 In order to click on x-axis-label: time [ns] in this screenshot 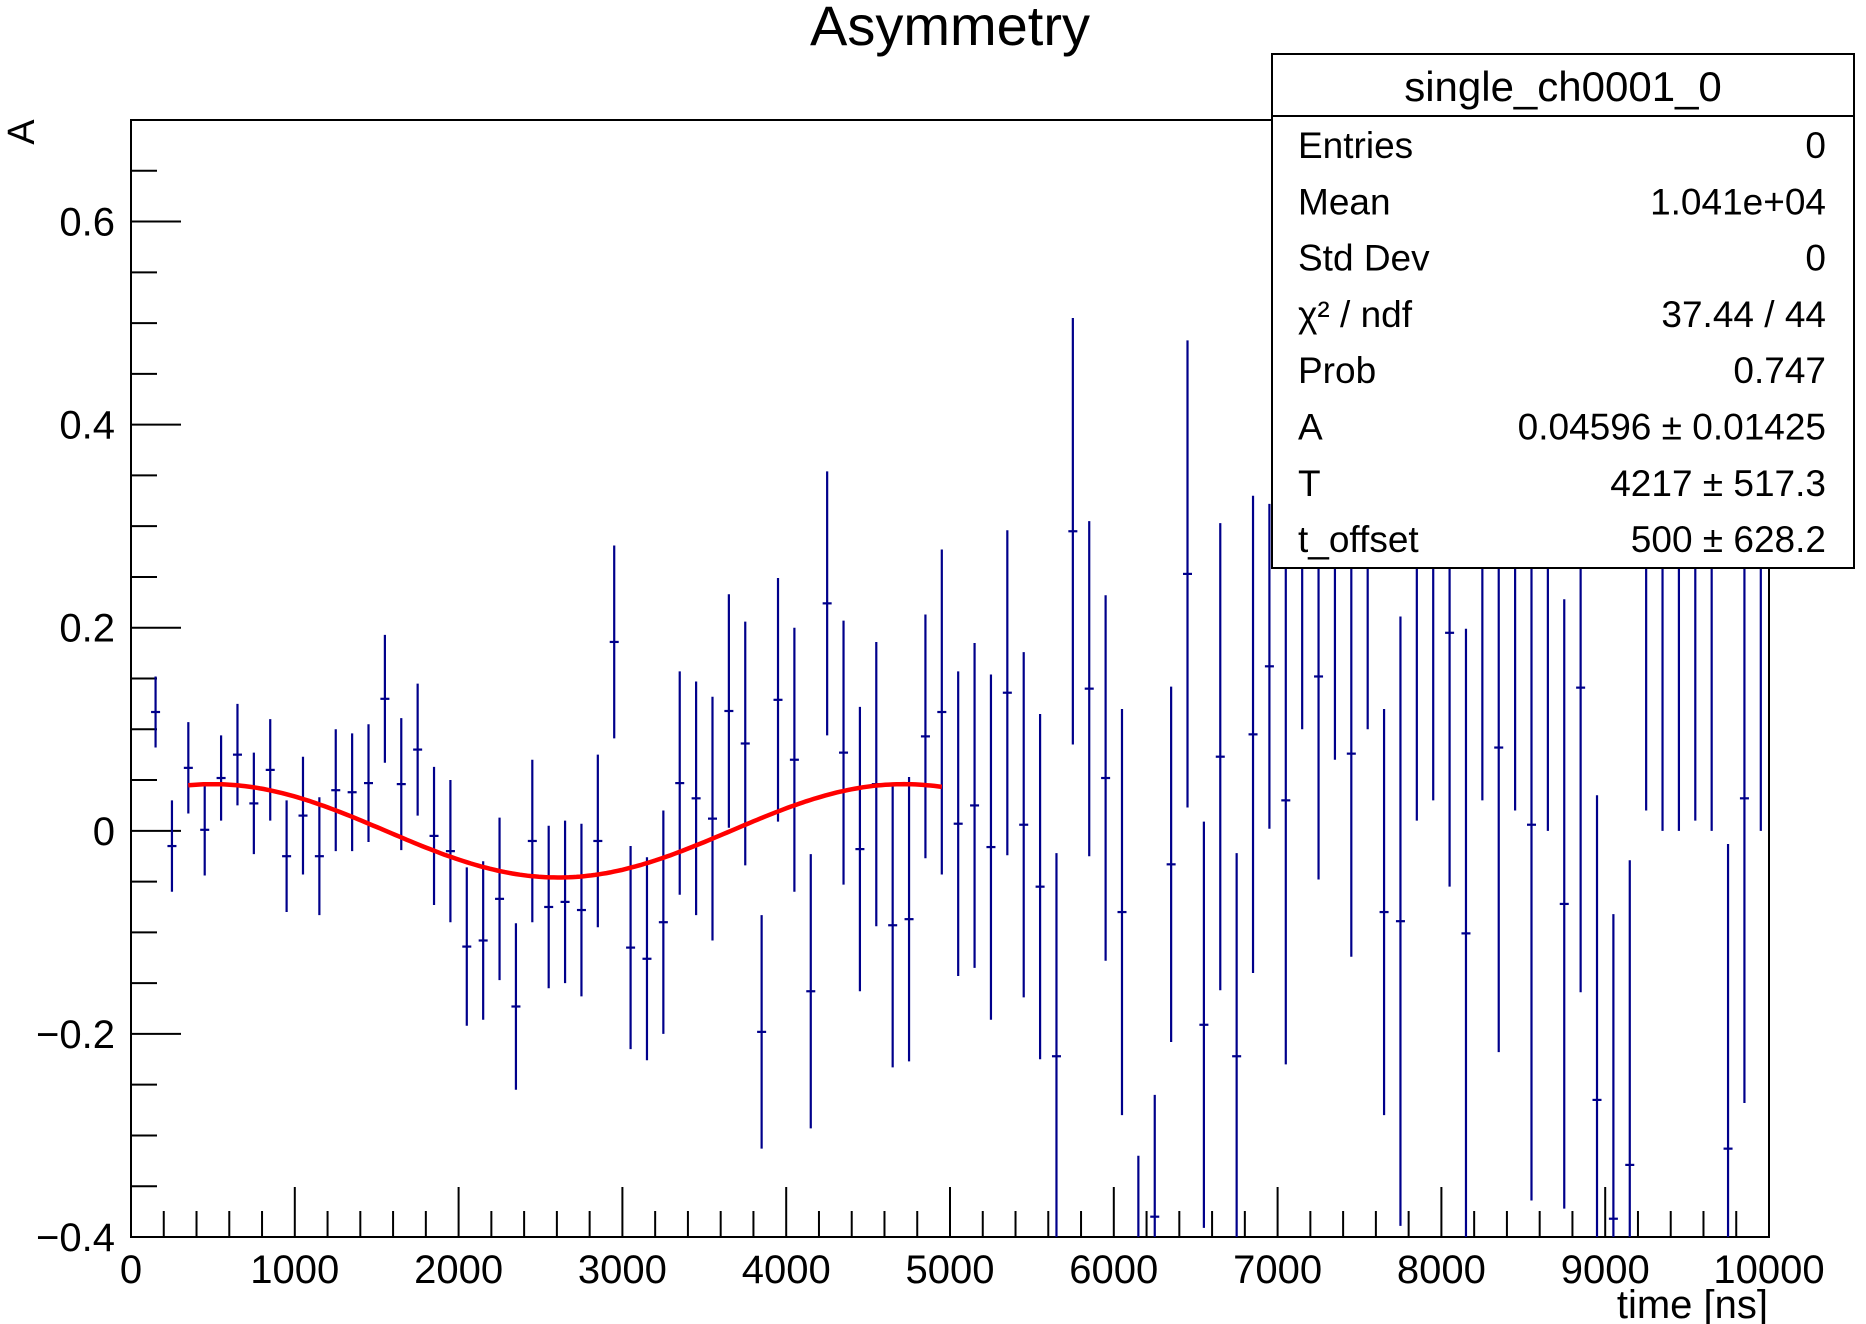, I will do `click(1692, 1303)`.